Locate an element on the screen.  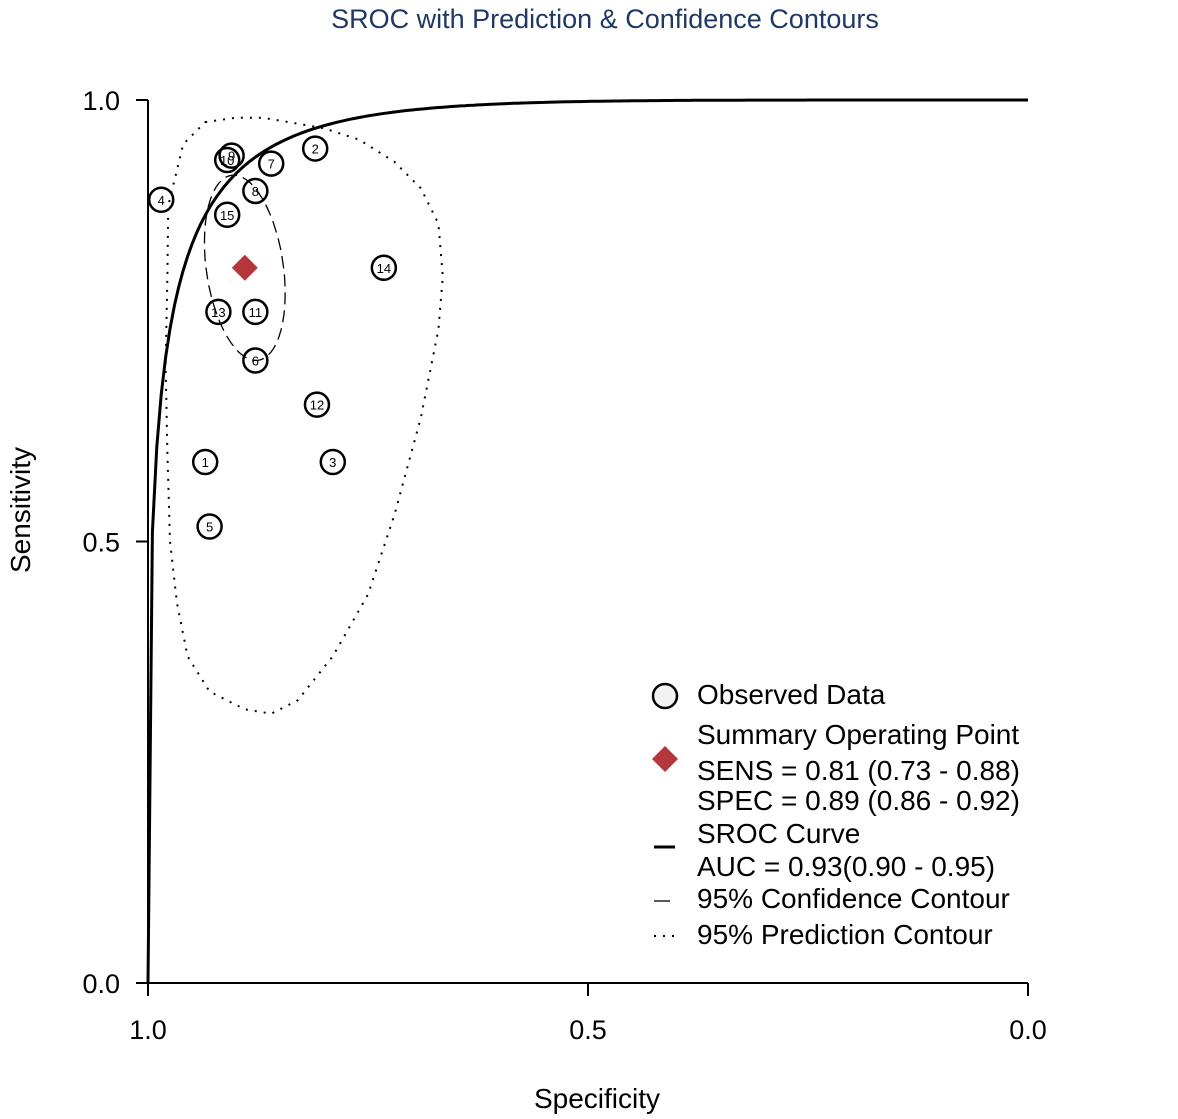
legend-spec-label: SPEC = 0.89 (0.86 - 0.92) is located at coordinates (858, 800).